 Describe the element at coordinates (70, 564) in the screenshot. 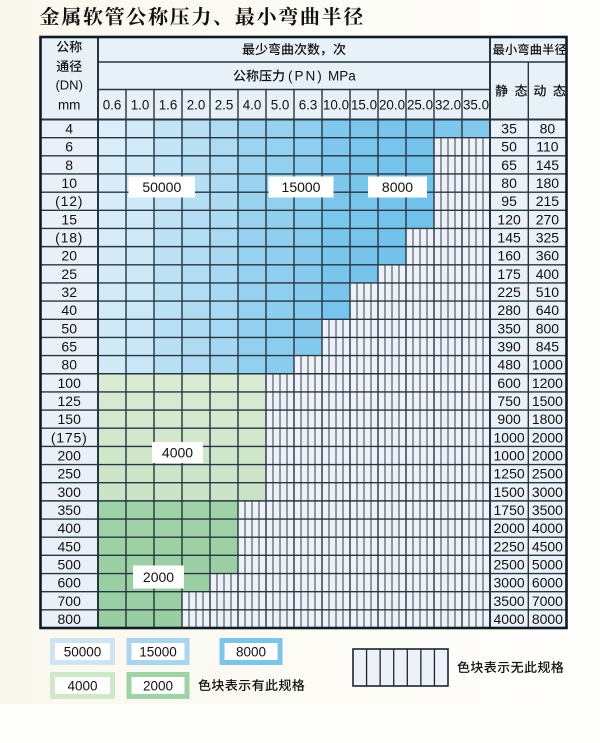

I see `svg-text: 500` at that location.